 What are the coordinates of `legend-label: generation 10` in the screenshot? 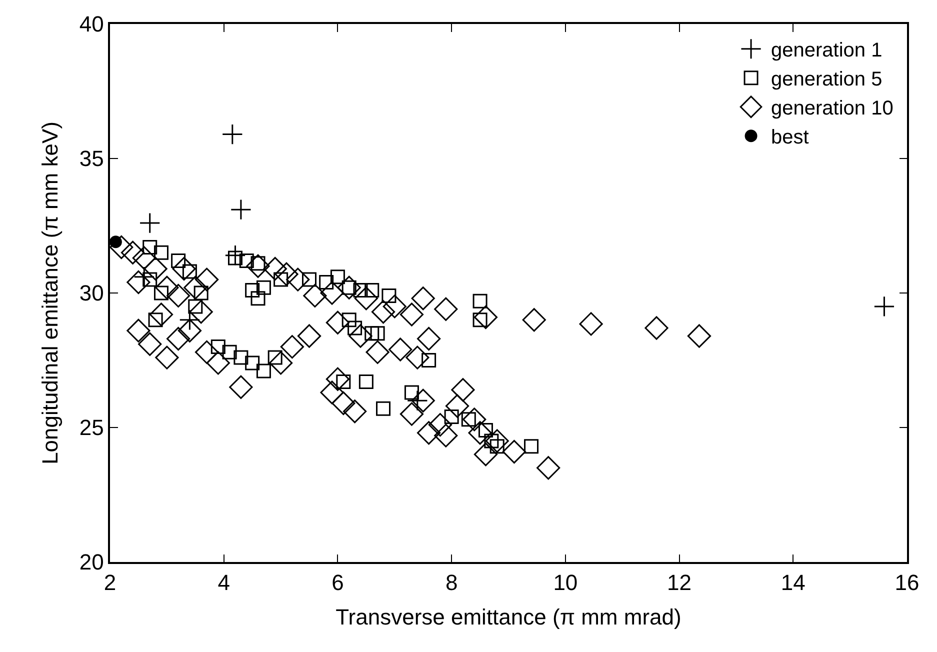 It's located at (832, 109).